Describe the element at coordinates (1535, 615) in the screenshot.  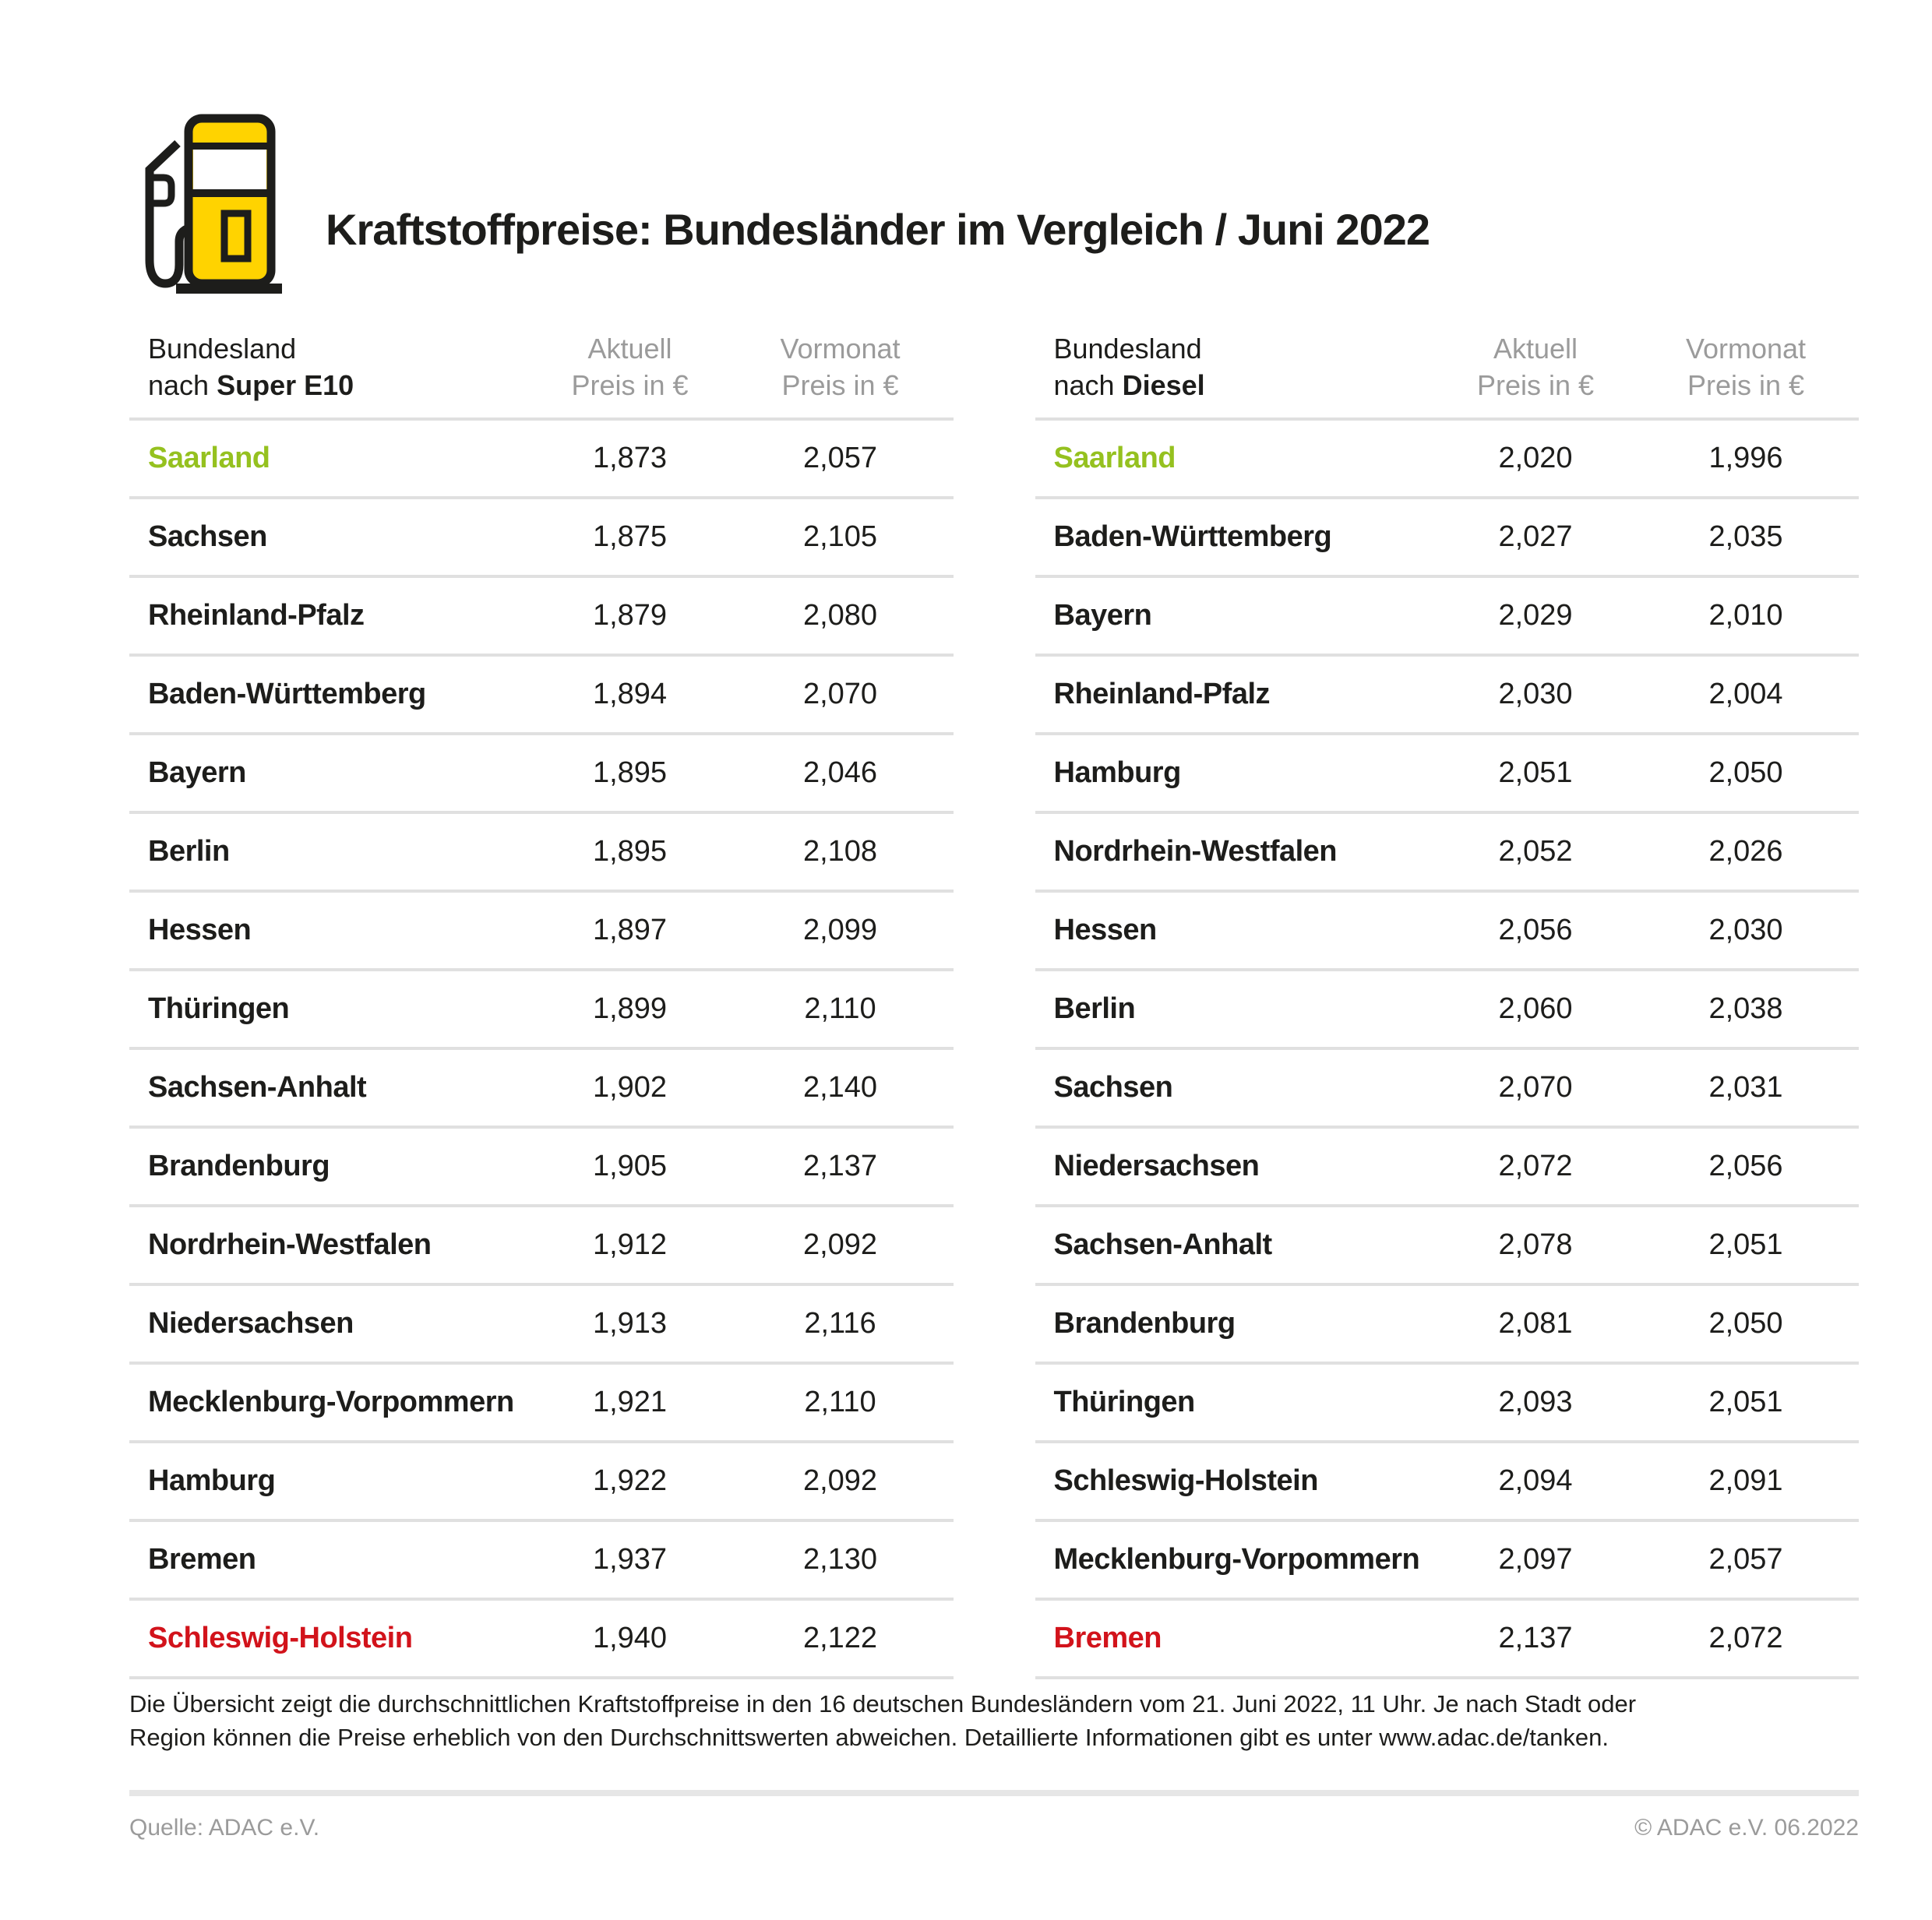
I see `aktuell-price: 2,029` at that location.